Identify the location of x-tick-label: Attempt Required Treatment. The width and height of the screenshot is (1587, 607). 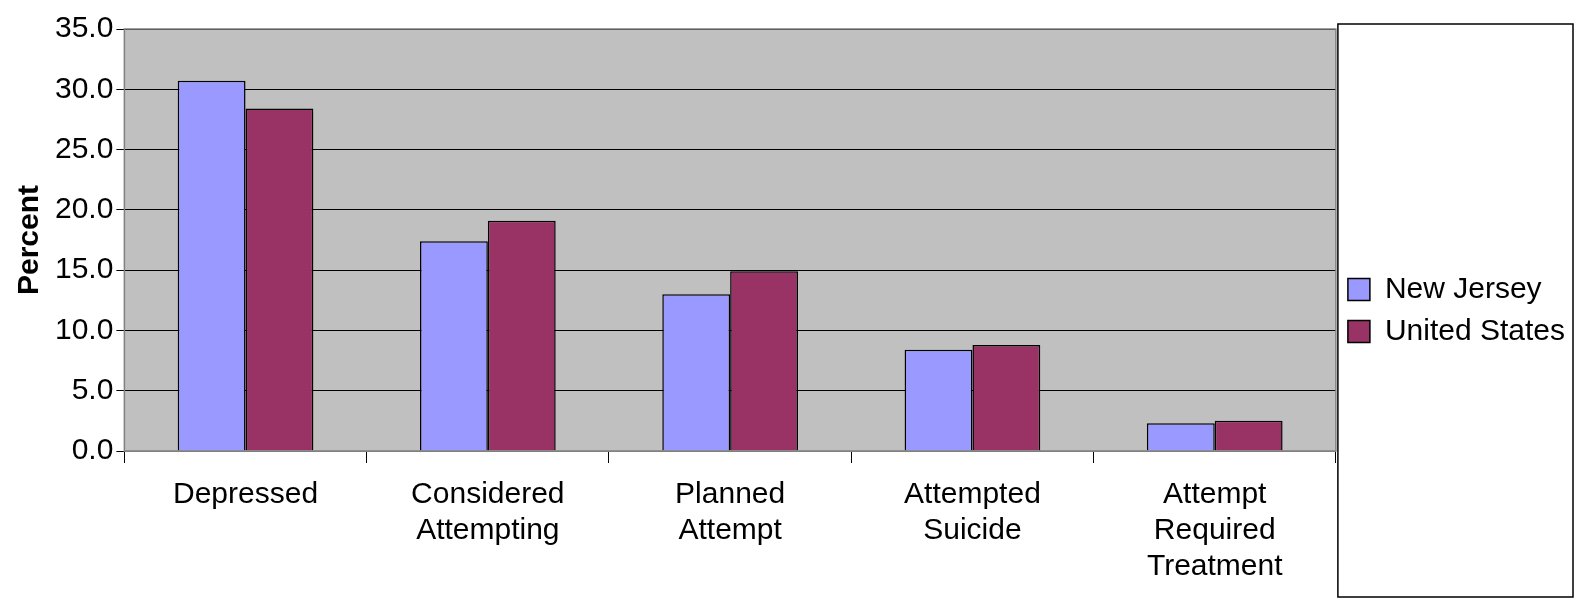
(1215, 529).